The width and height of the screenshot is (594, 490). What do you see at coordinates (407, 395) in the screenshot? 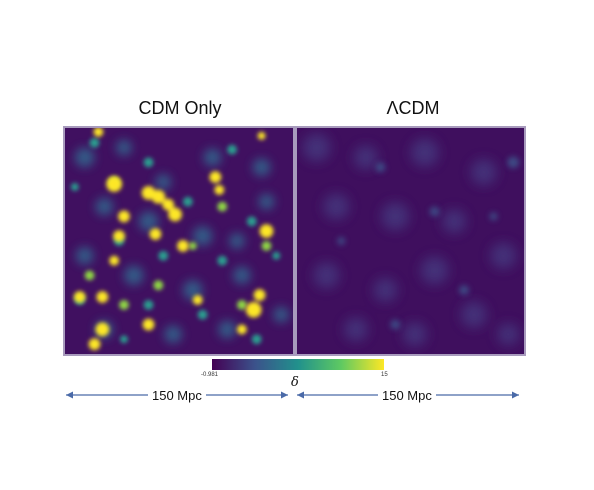
I see `right-scale-label: 150 Mpc` at bounding box center [407, 395].